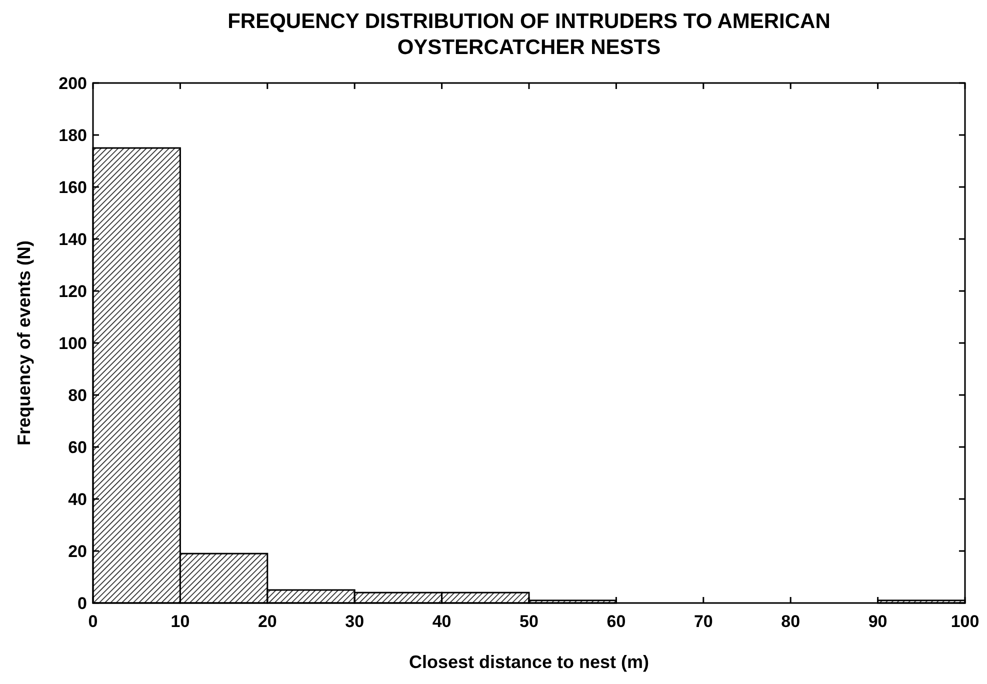  I want to click on x-tick-label: 60, so click(616, 621).